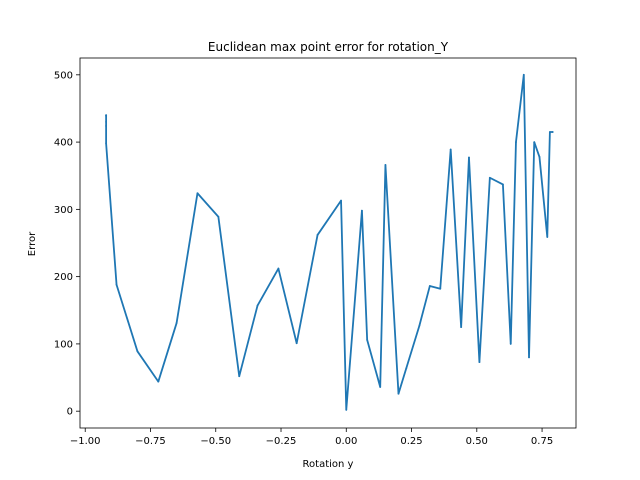  Describe the element at coordinates (32, 243) in the screenshot. I see `y-axis-label: Error` at that location.